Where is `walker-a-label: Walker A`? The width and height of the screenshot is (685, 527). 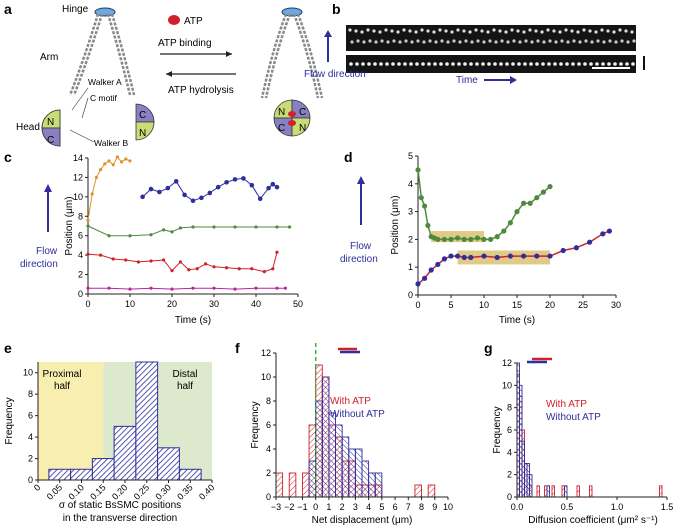 walker-a-label: Walker A is located at coordinates (105, 82).